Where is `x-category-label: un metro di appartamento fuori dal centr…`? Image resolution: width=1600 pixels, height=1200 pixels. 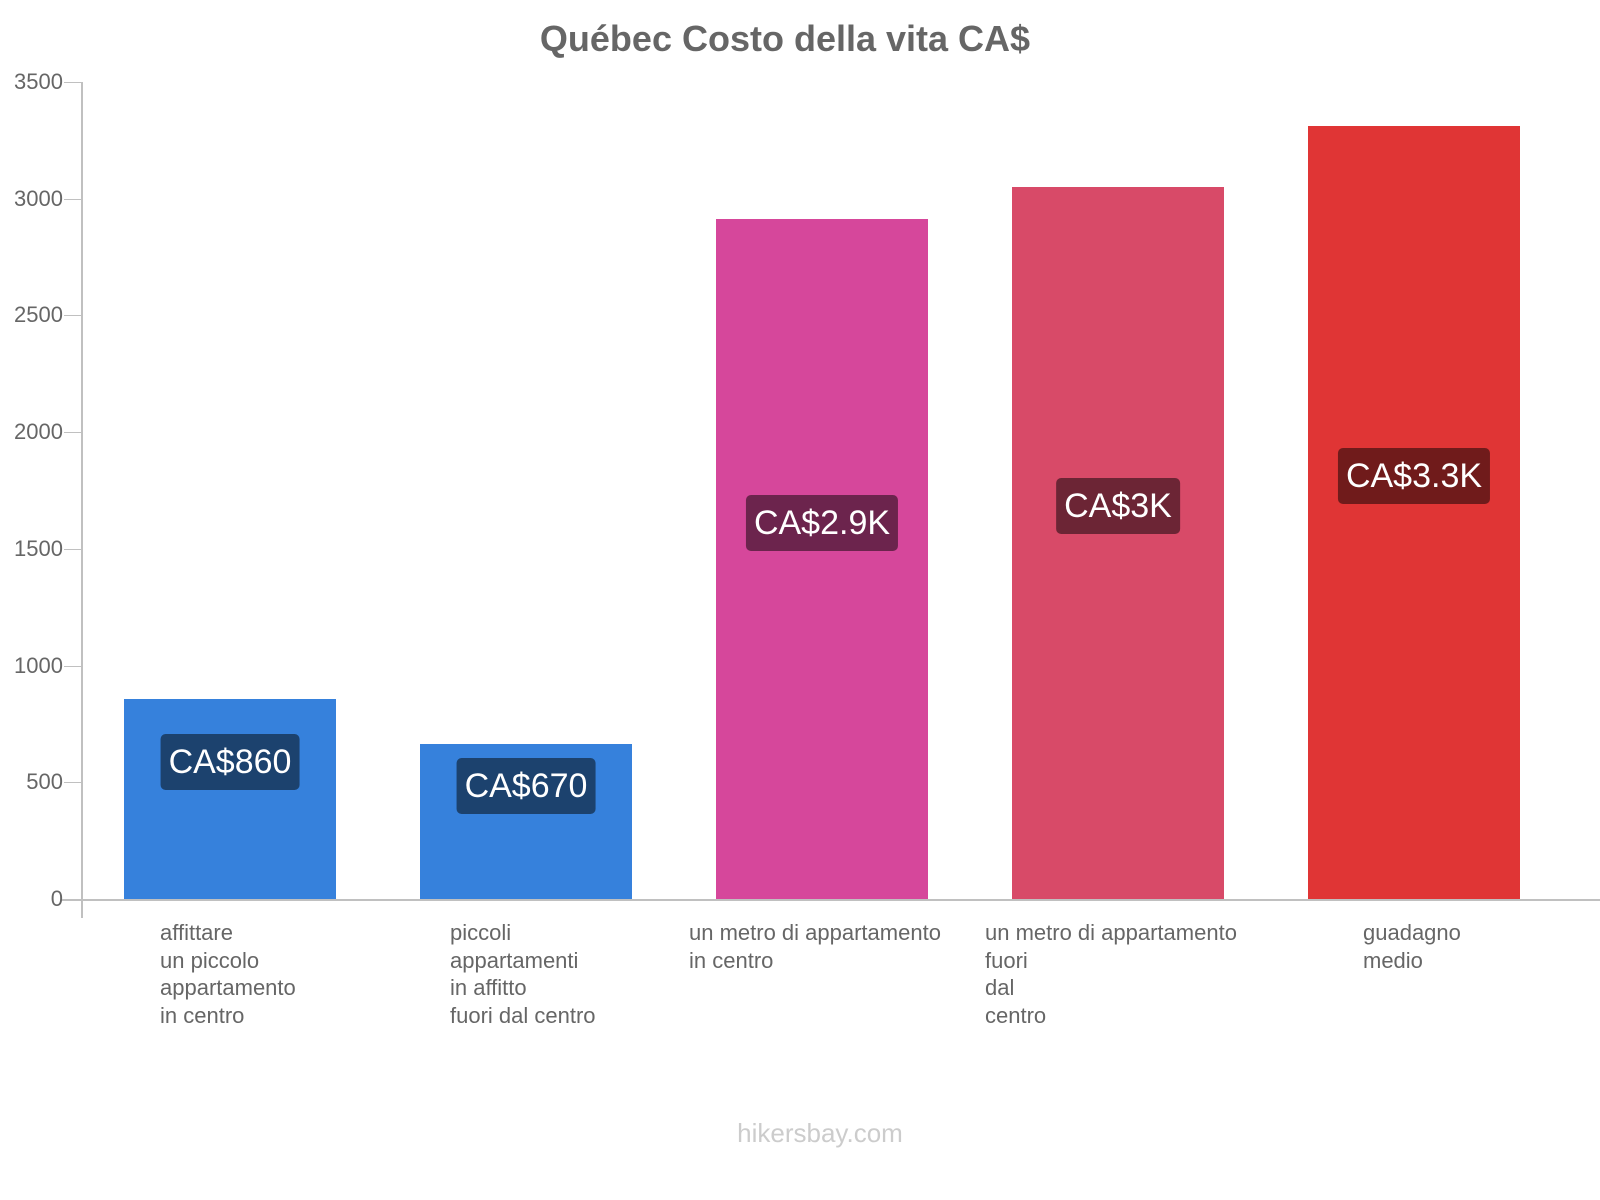
x-category-label: un metro di appartamento fuori dal centr… is located at coordinates (1111, 974).